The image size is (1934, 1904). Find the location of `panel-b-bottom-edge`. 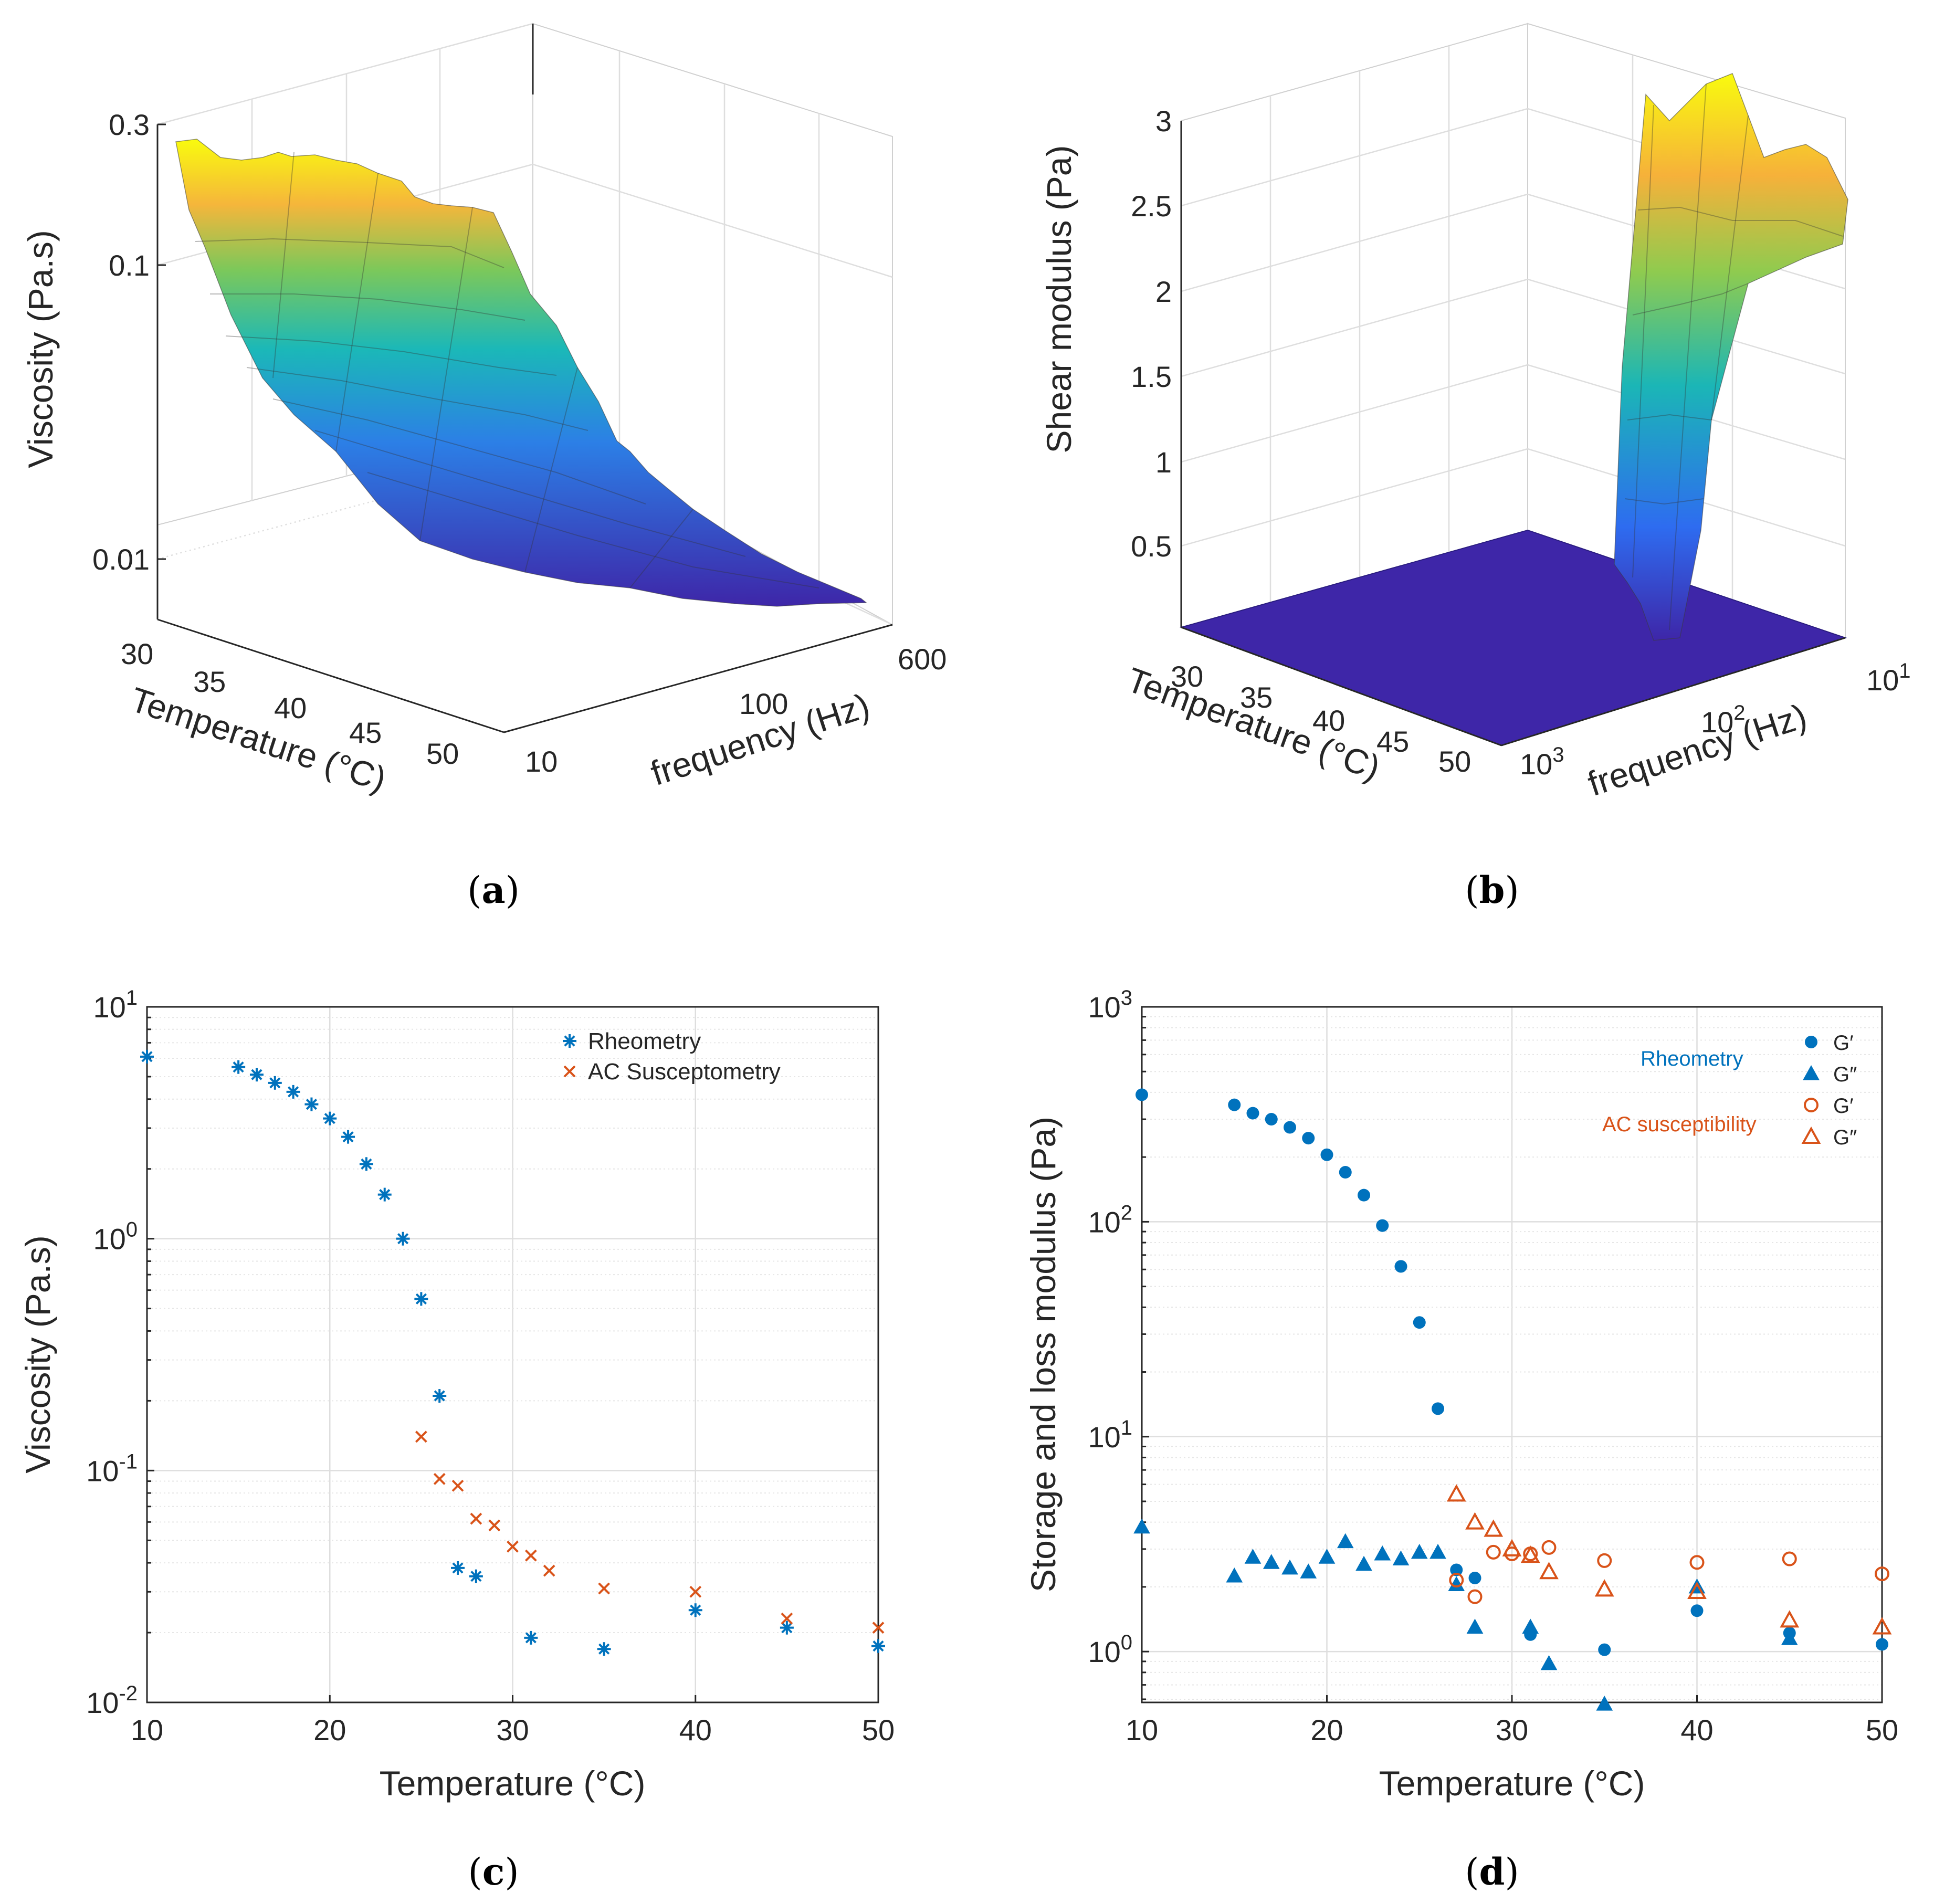

panel-b-bottom-edge is located at coordinates (1342, 686).